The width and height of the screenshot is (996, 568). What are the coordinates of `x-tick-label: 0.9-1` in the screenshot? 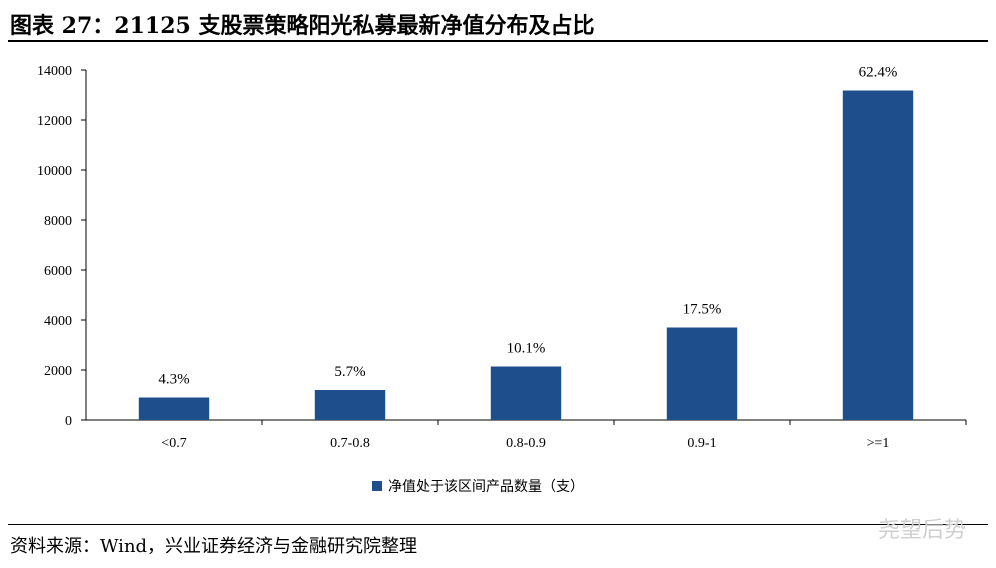 It's located at (701, 443).